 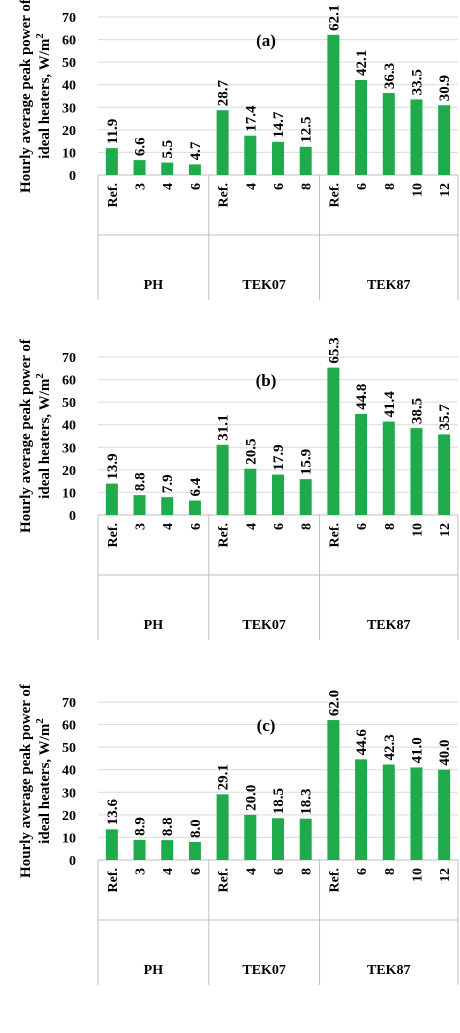 What do you see at coordinates (141, 826) in the screenshot?
I see `data-label: 8.9` at bounding box center [141, 826].